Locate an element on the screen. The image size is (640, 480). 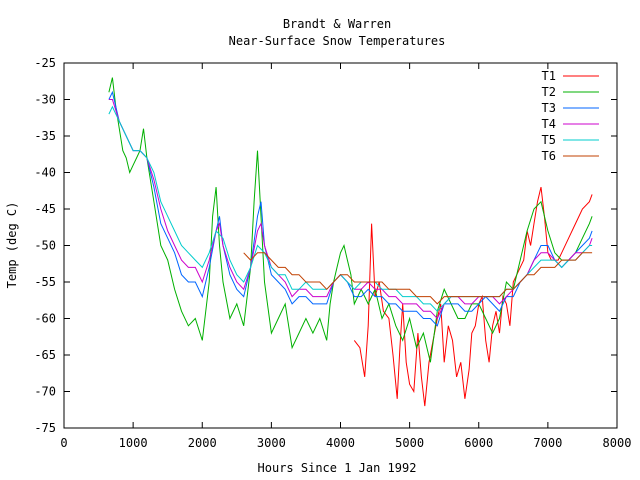
y-tick-label: -45 is located at coordinates (45, 209).